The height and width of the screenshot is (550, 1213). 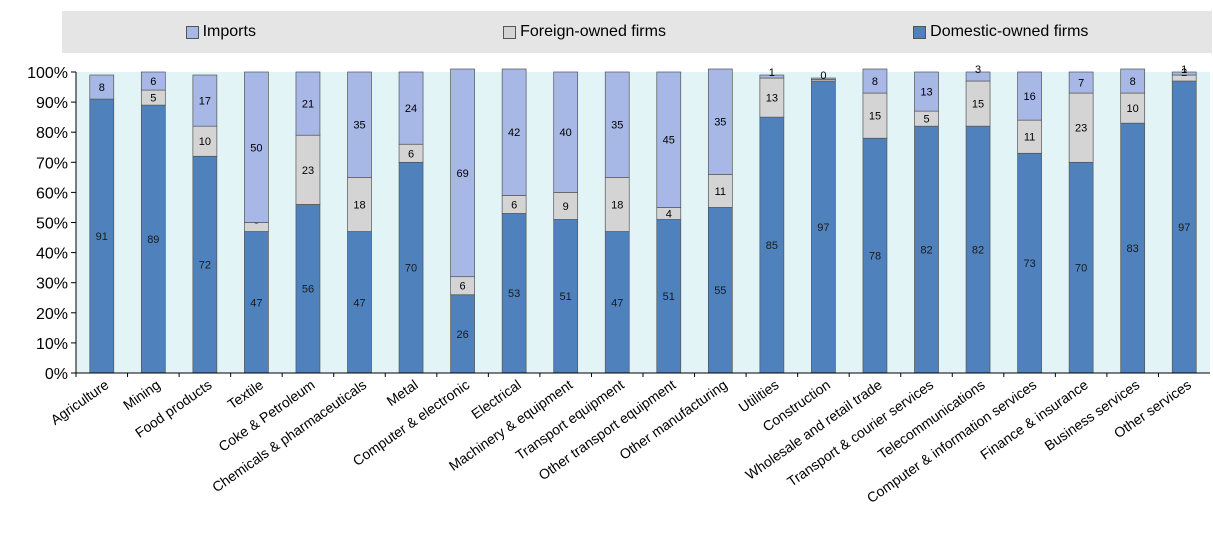 I want to click on data-label: 24, so click(x=411, y=109).